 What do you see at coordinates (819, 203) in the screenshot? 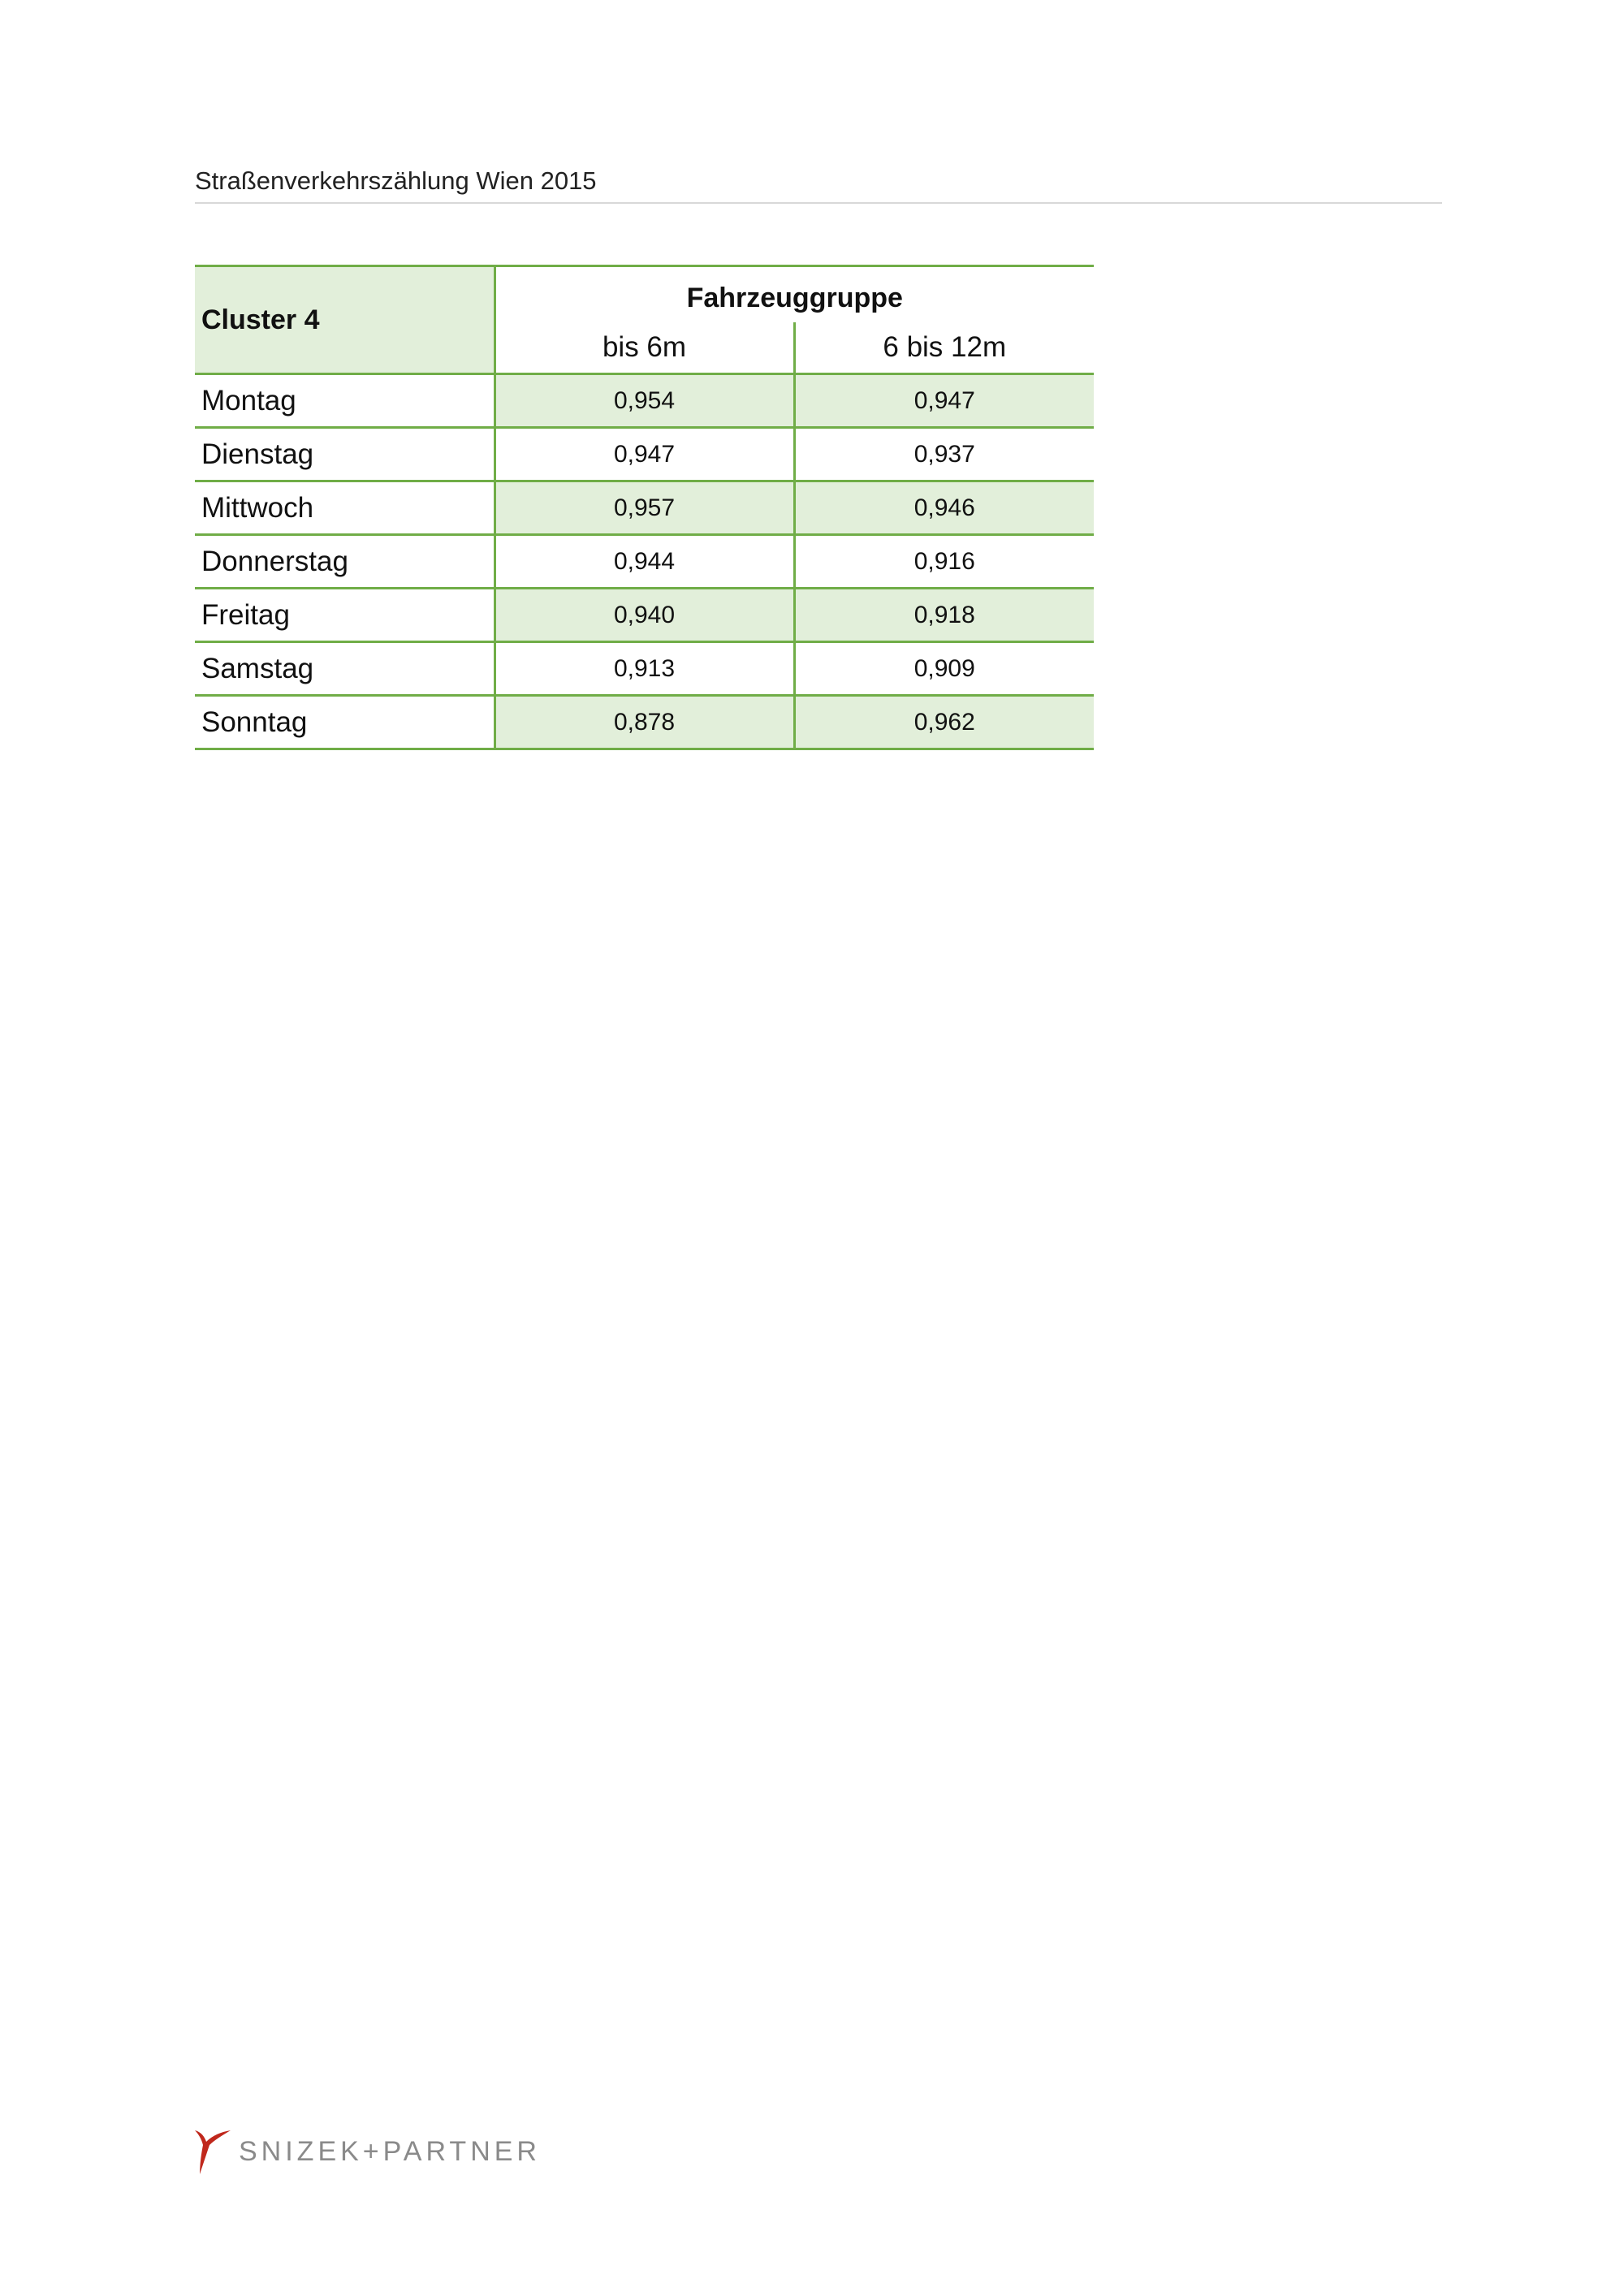
I see `header-divider` at bounding box center [819, 203].